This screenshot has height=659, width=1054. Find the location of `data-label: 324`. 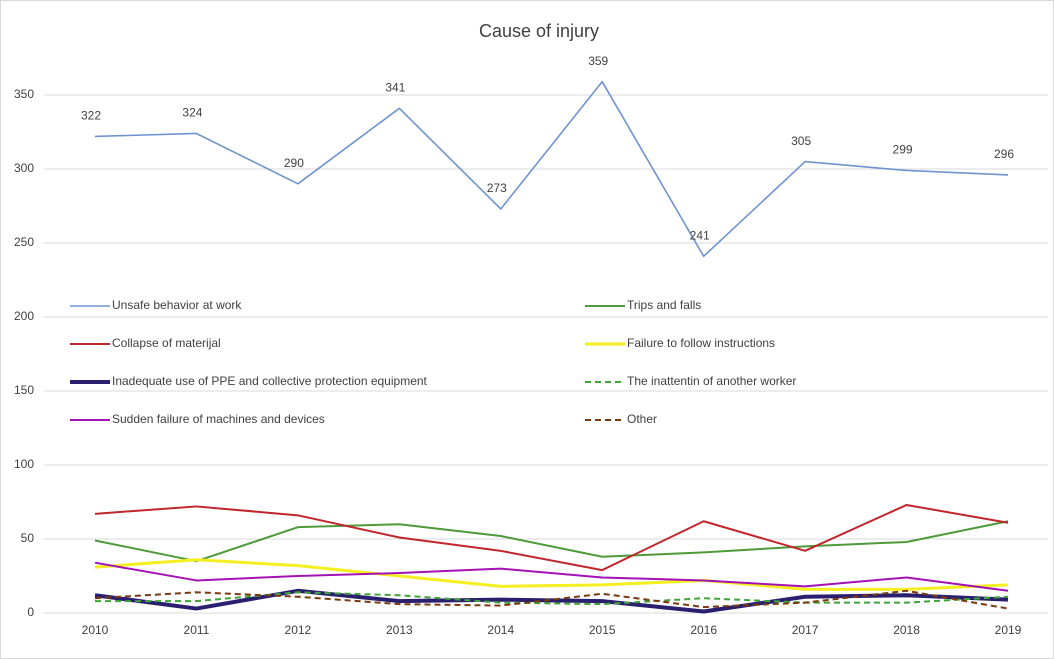

data-label: 324 is located at coordinates (192, 113).